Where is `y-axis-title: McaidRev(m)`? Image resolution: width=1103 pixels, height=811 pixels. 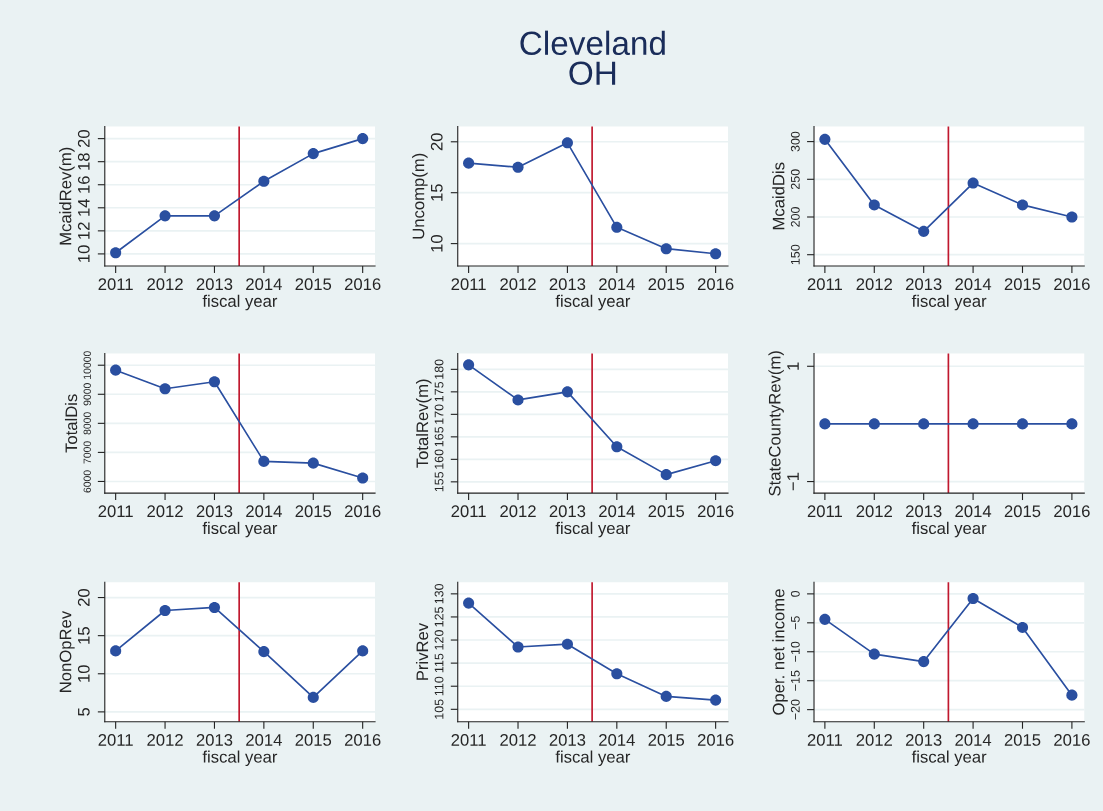 y-axis-title: McaidRev(m) is located at coordinates (67, 196).